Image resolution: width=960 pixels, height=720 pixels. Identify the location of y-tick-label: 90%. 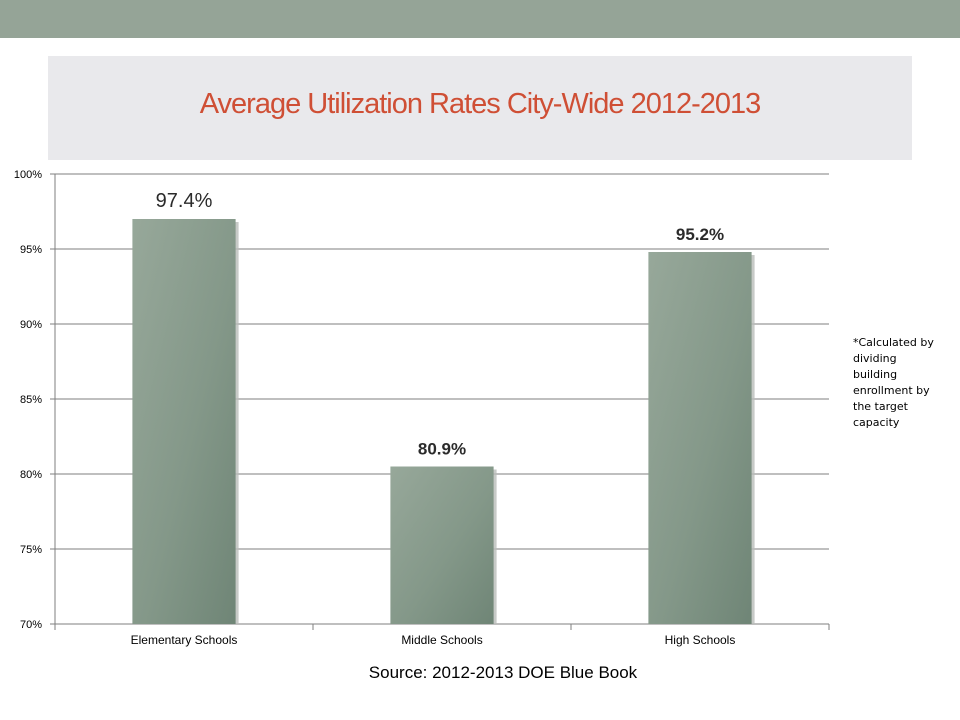
(31, 325).